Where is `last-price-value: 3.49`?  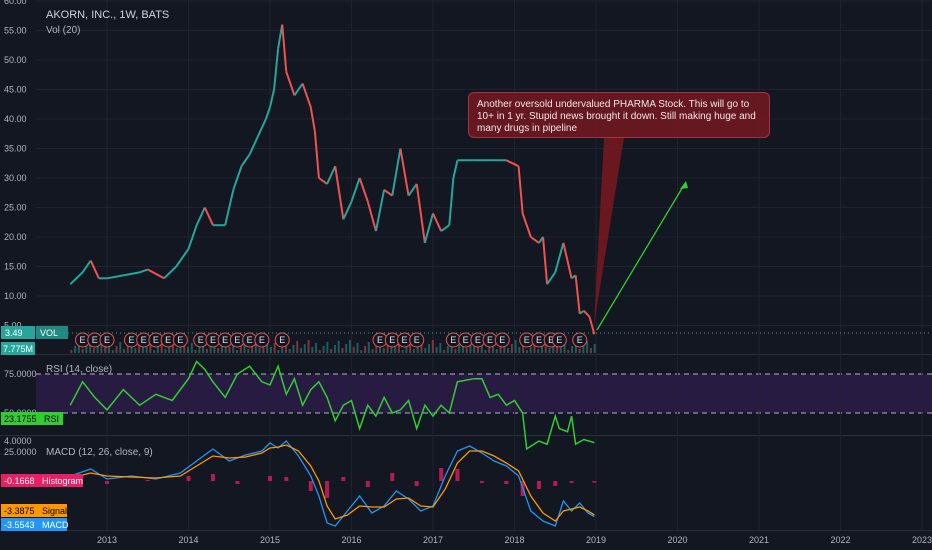
last-price-value: 3.49 is located at coordinates (14, 333).